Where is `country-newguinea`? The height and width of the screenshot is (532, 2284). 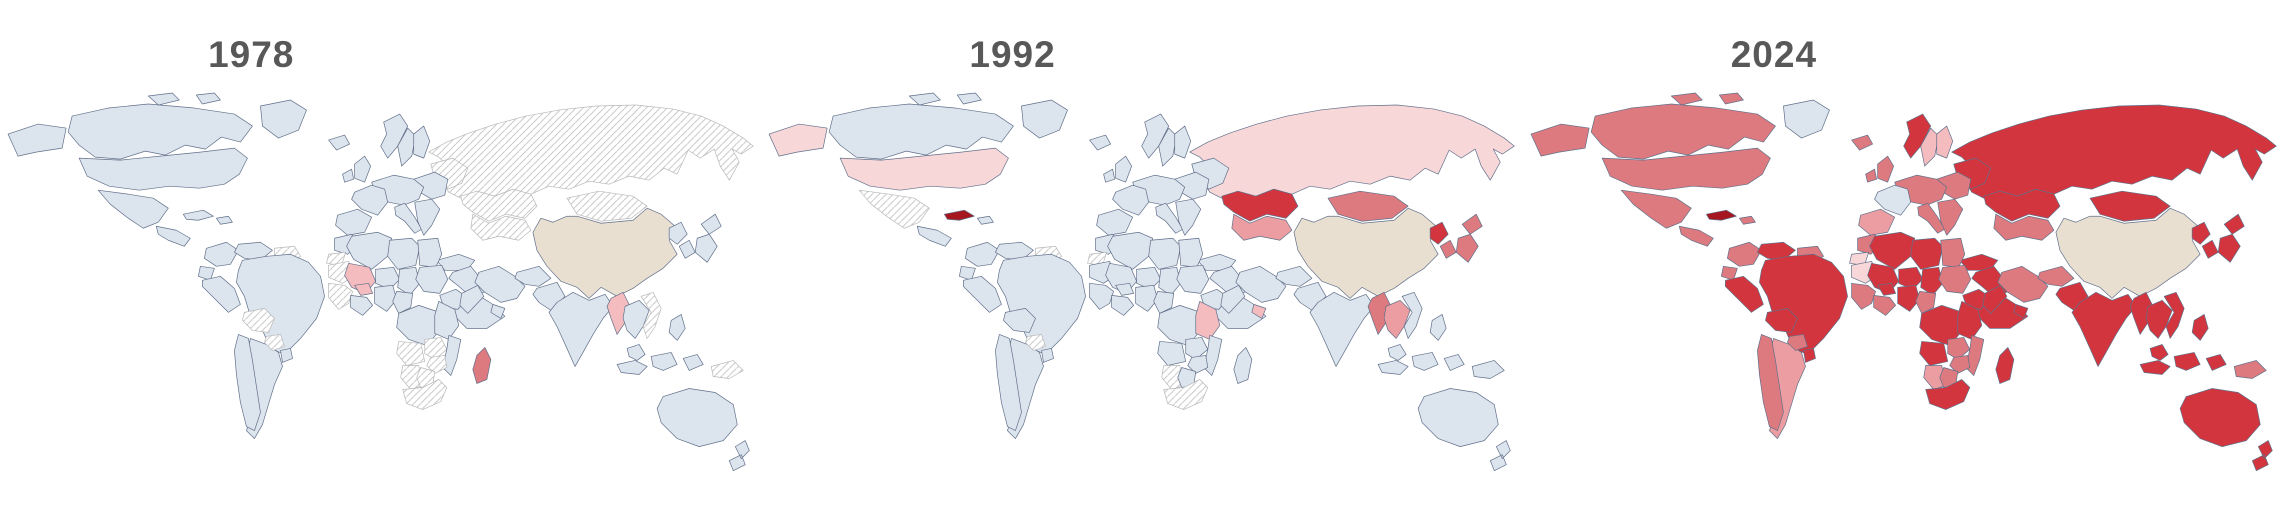 country-newguinea is located at coordinates (2250, 369).